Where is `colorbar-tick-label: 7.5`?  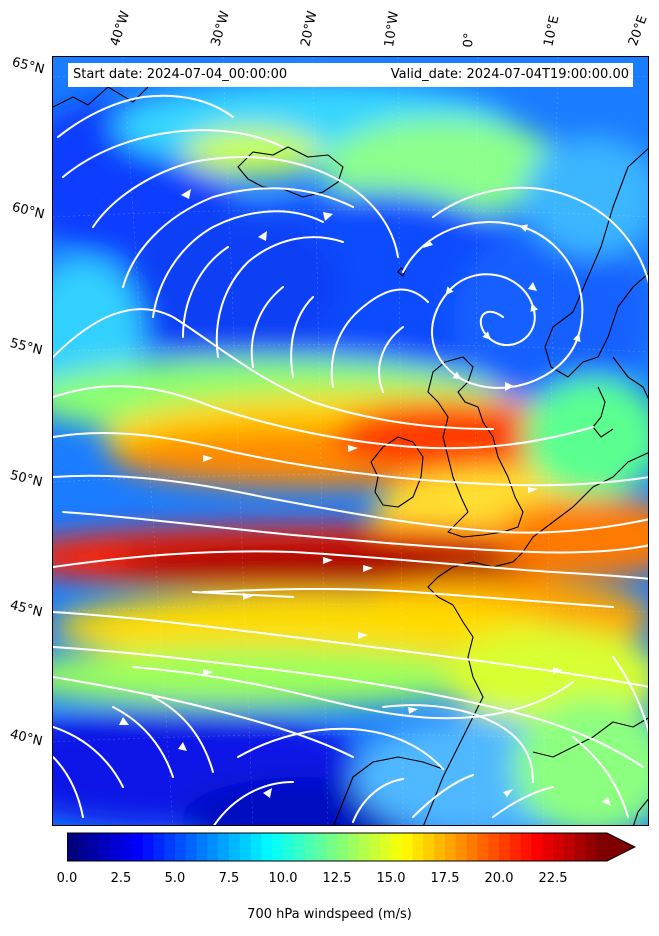
colorbar-tick-label: 7.5 is located at coordinates (229, 878).